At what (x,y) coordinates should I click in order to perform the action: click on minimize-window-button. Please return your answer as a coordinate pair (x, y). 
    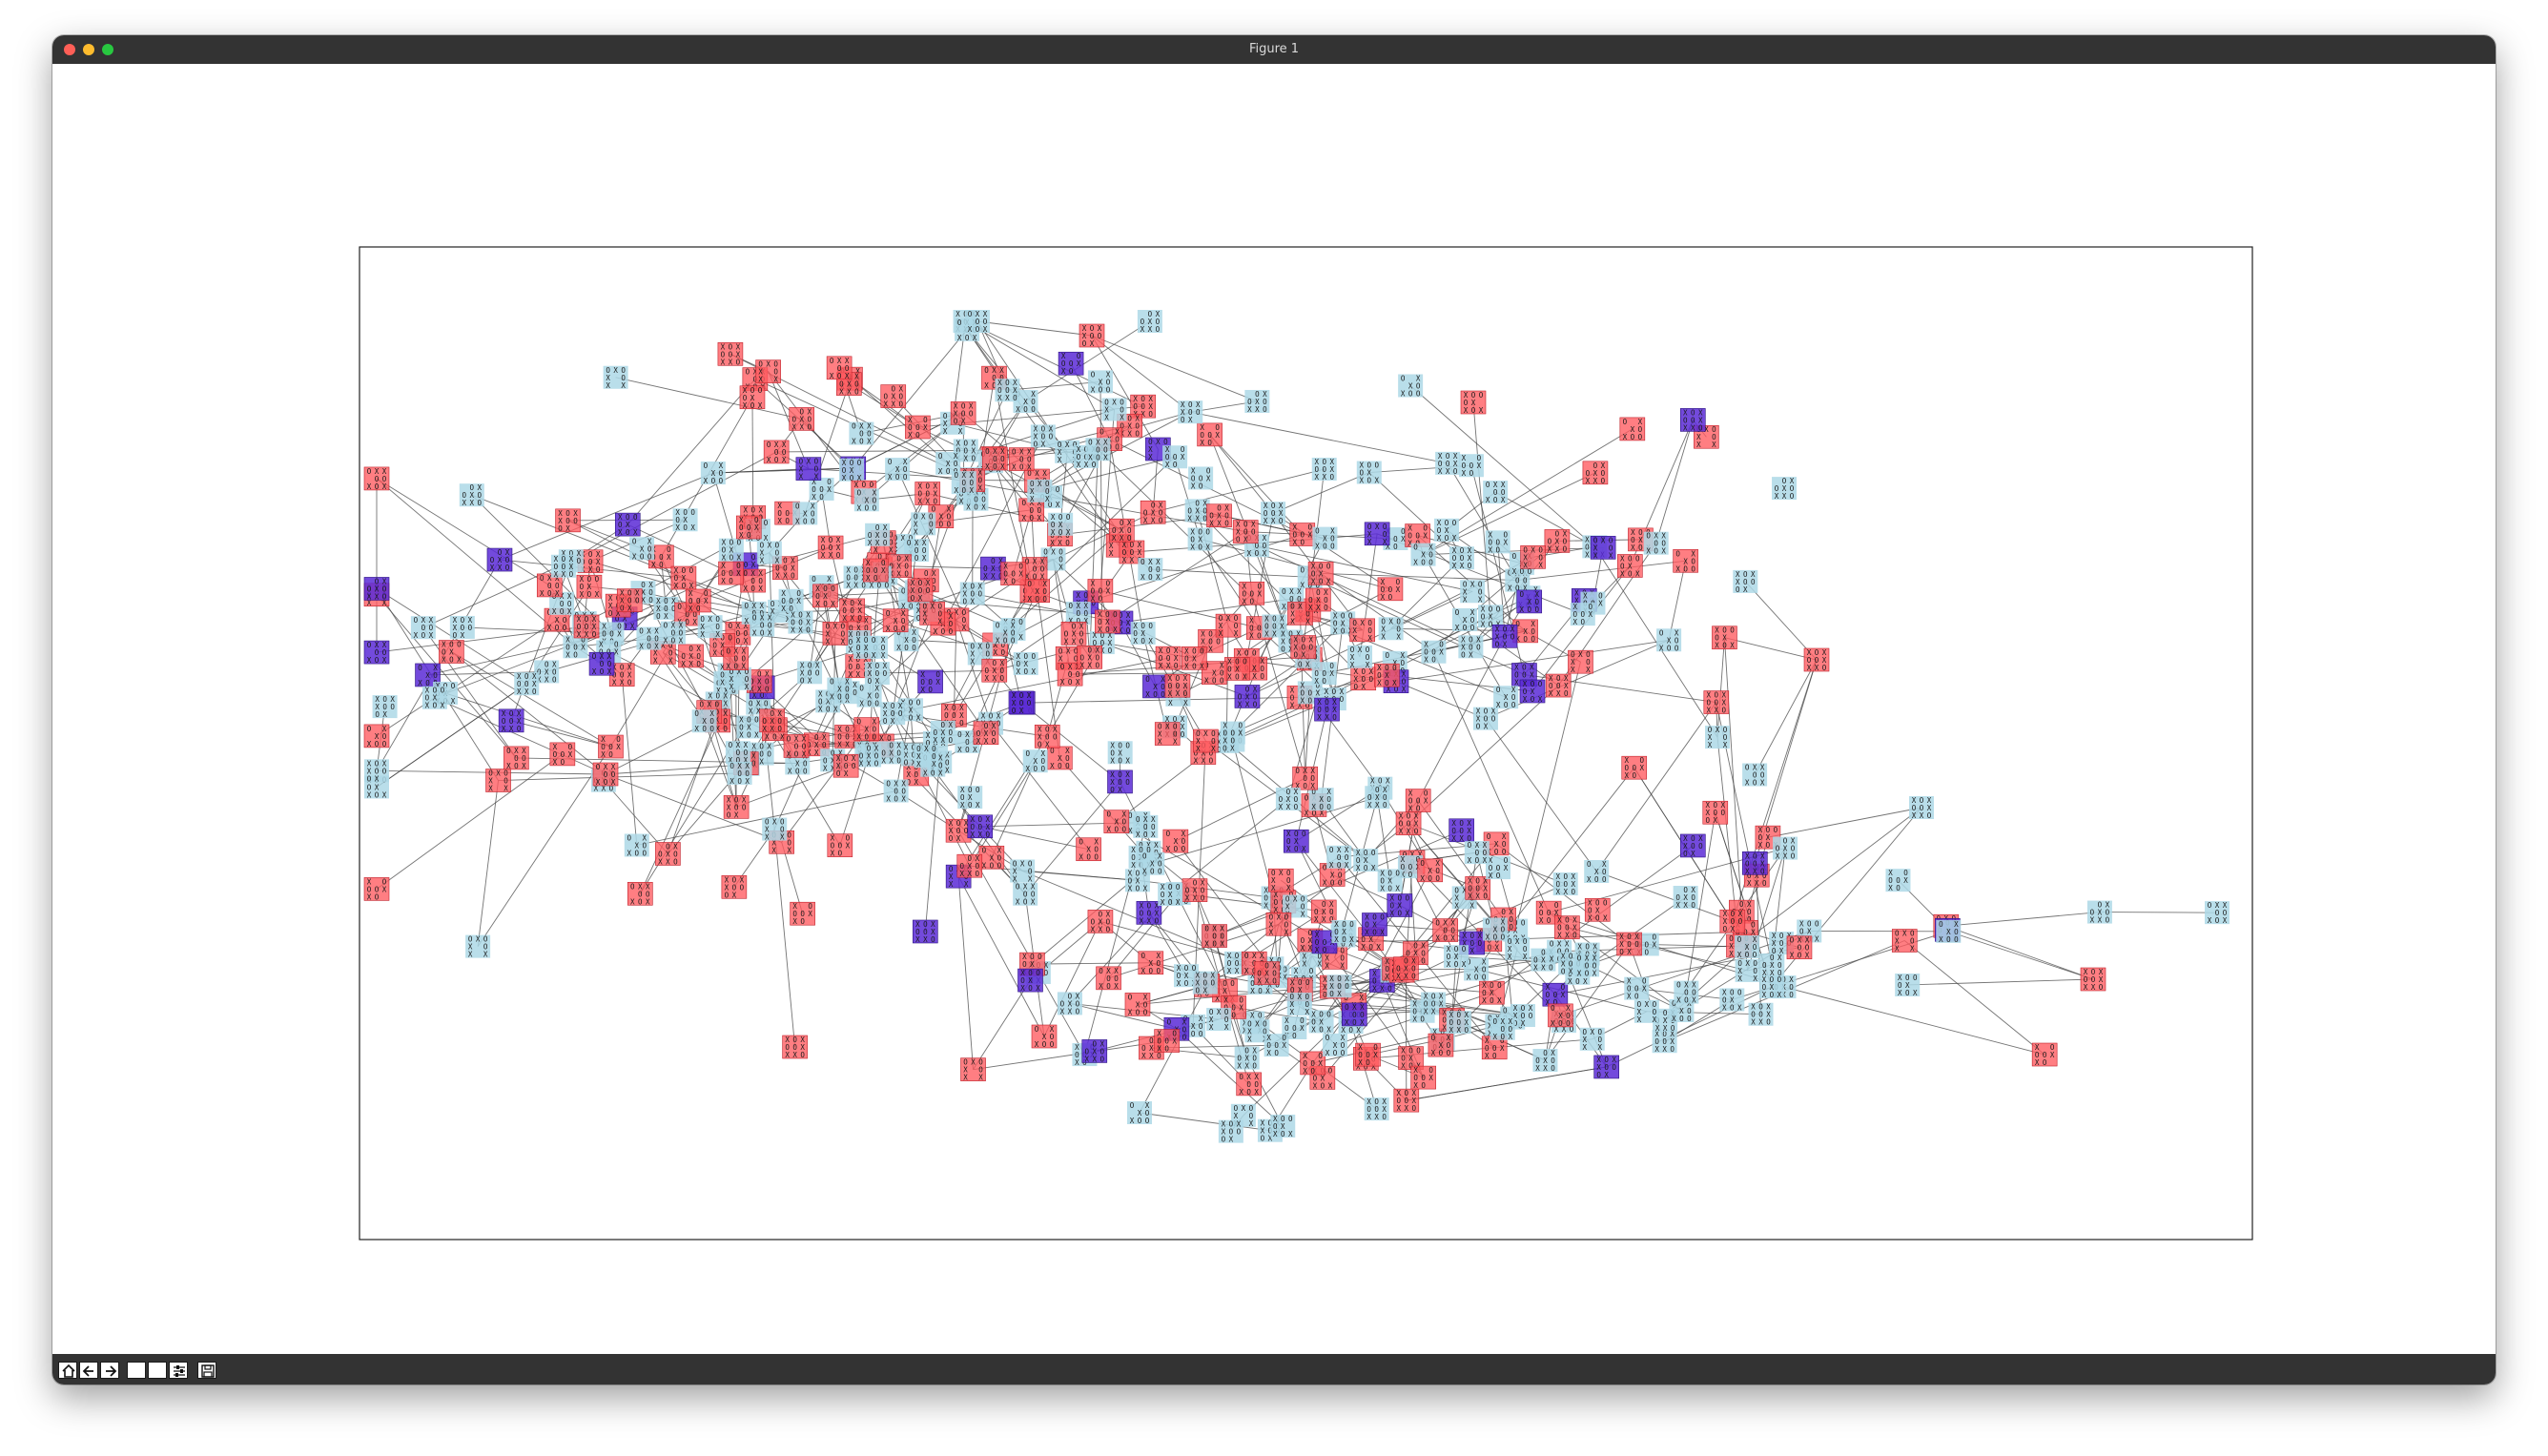
    Looking at the image, I should click on (88, 50).